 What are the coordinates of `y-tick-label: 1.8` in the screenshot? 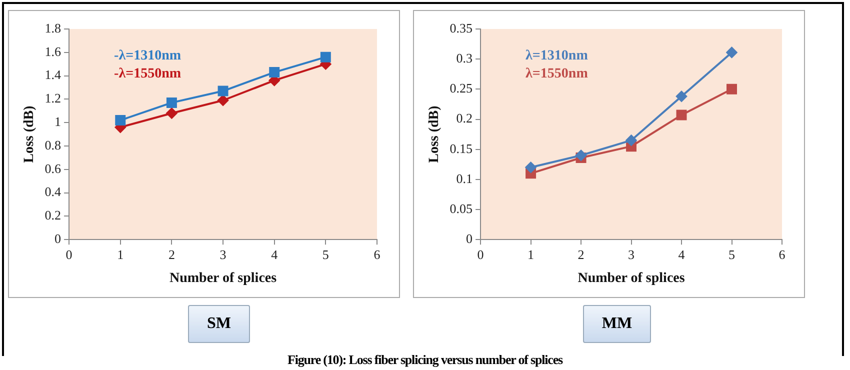 It's located at (53, 28).